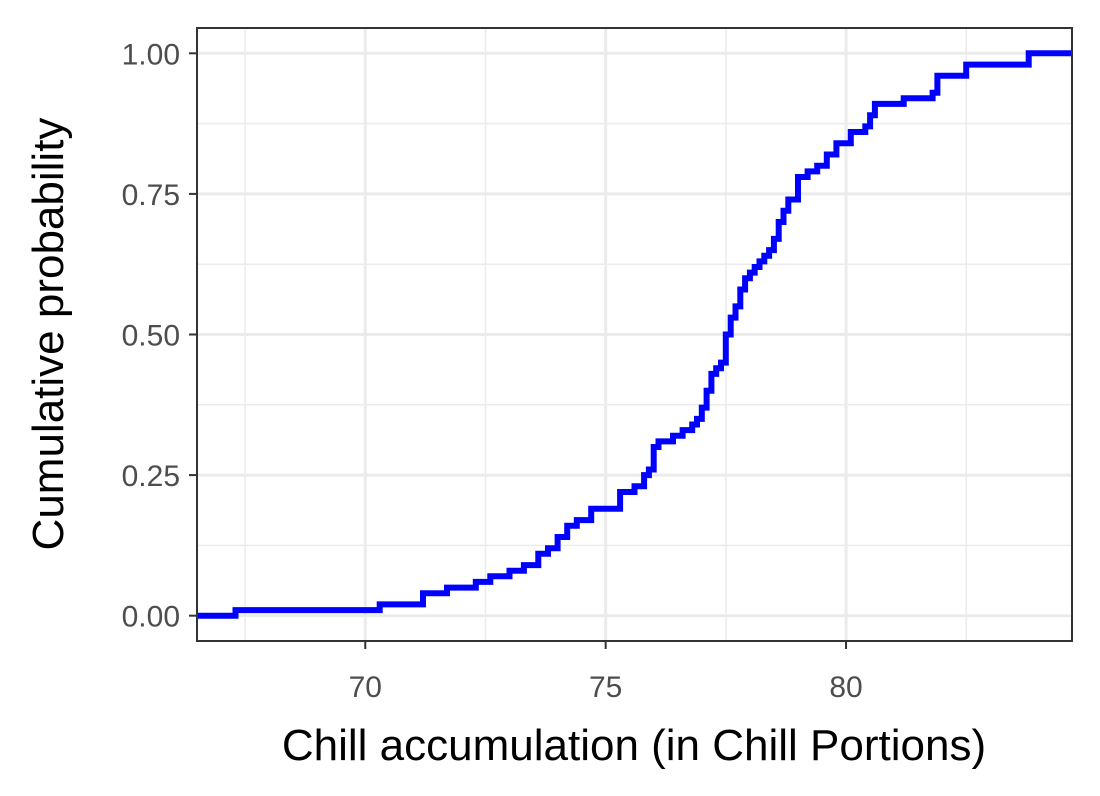 The height and width of the screenshot is (796, 1100). Describe the element at coordinates (151, 195) in the screenshot. I see `y-tick-label: 0.75` at that location.